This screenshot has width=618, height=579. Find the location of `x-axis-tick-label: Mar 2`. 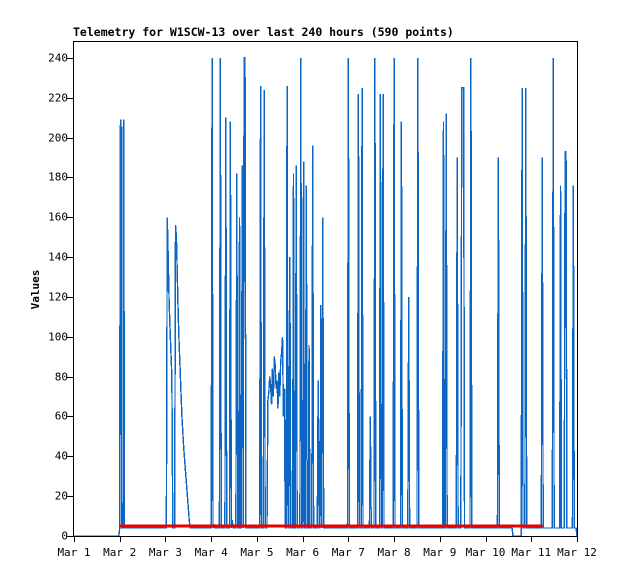

x-axis-tick-label: Mar 2 is located at coordinates (120, 552).